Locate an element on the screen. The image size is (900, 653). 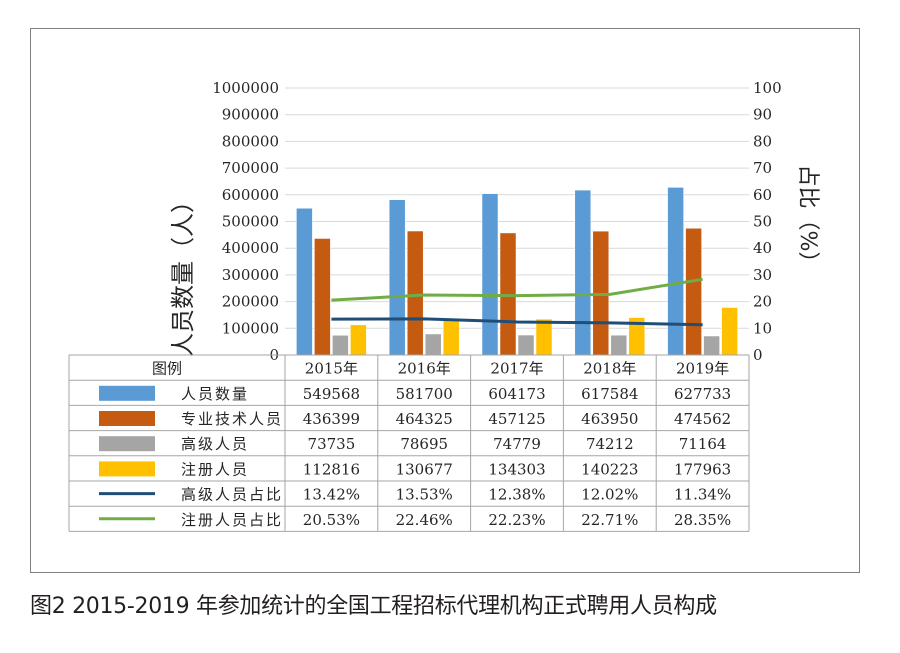
table-cell-value: 12.02% is located at coordinates (609, 495).